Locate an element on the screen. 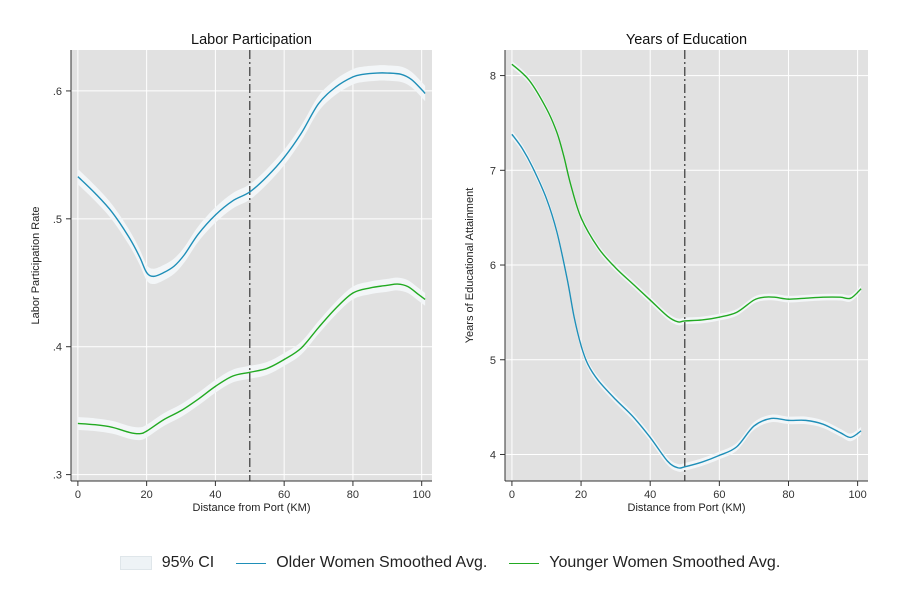 The image size is (900, 600). y-tick-label: 8 is located at coordinates (493, 77).